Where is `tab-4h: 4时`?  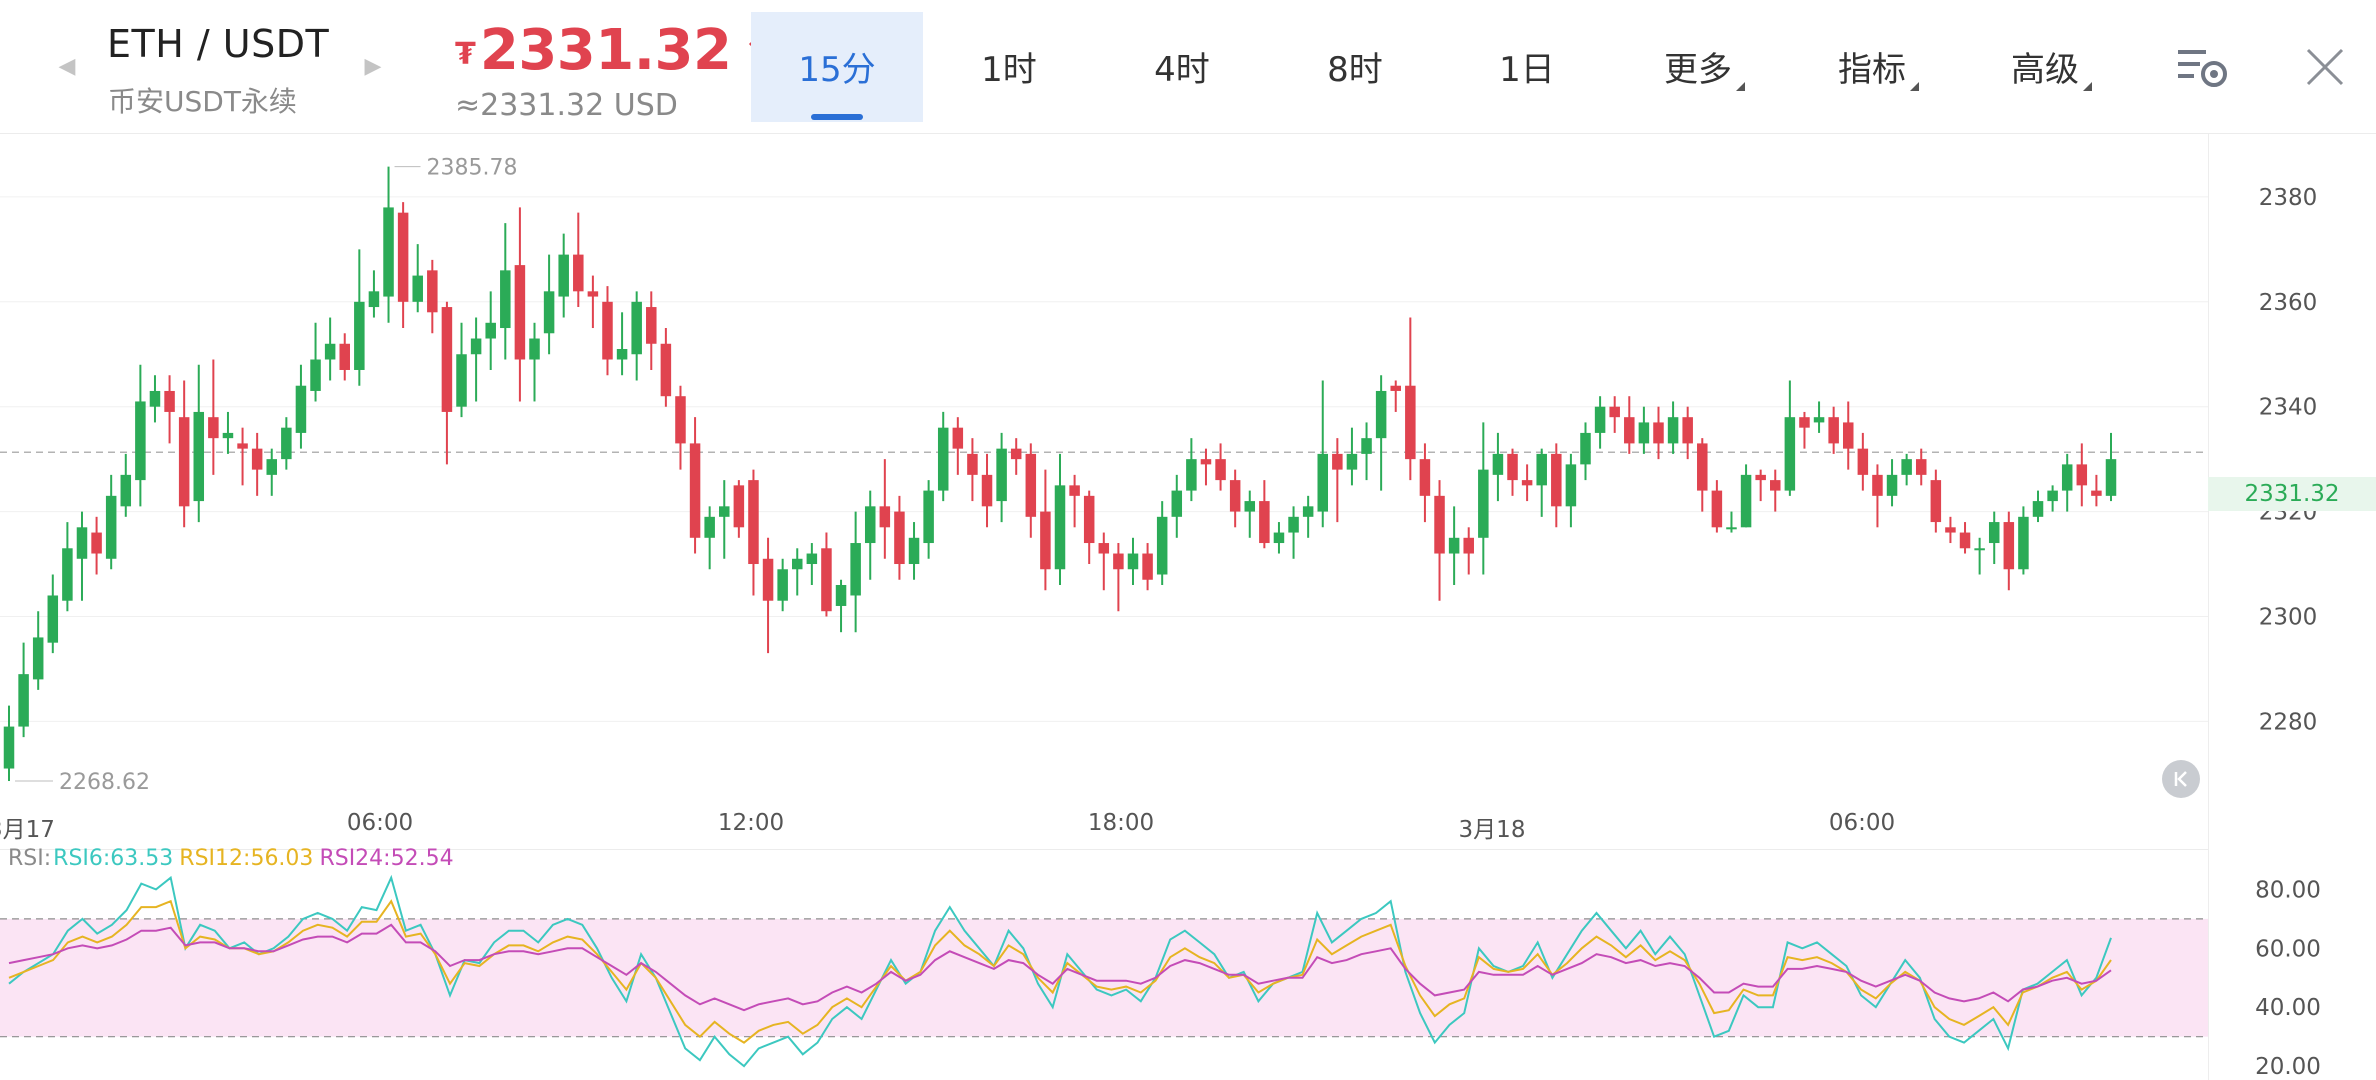 tab-4h: 4时 is located at coordinates (1182, 67).